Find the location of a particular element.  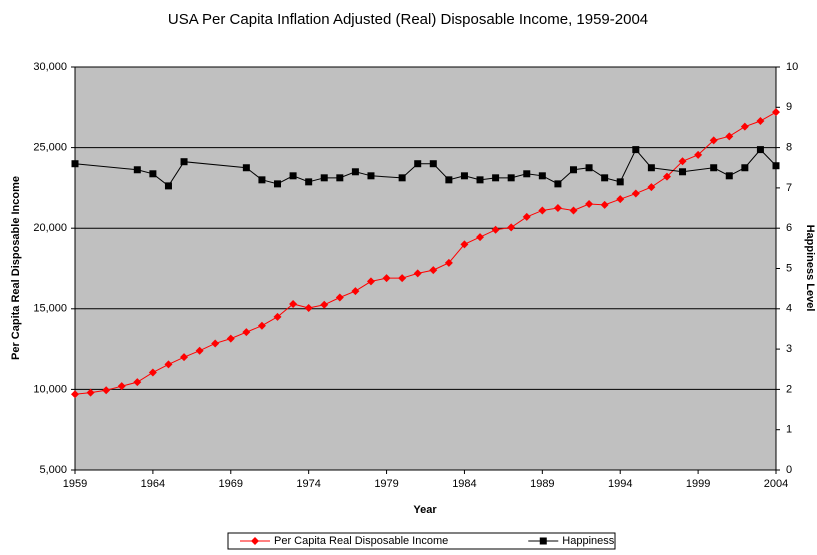

x-tick-label: 1969 is located at coordinates (231, 484).